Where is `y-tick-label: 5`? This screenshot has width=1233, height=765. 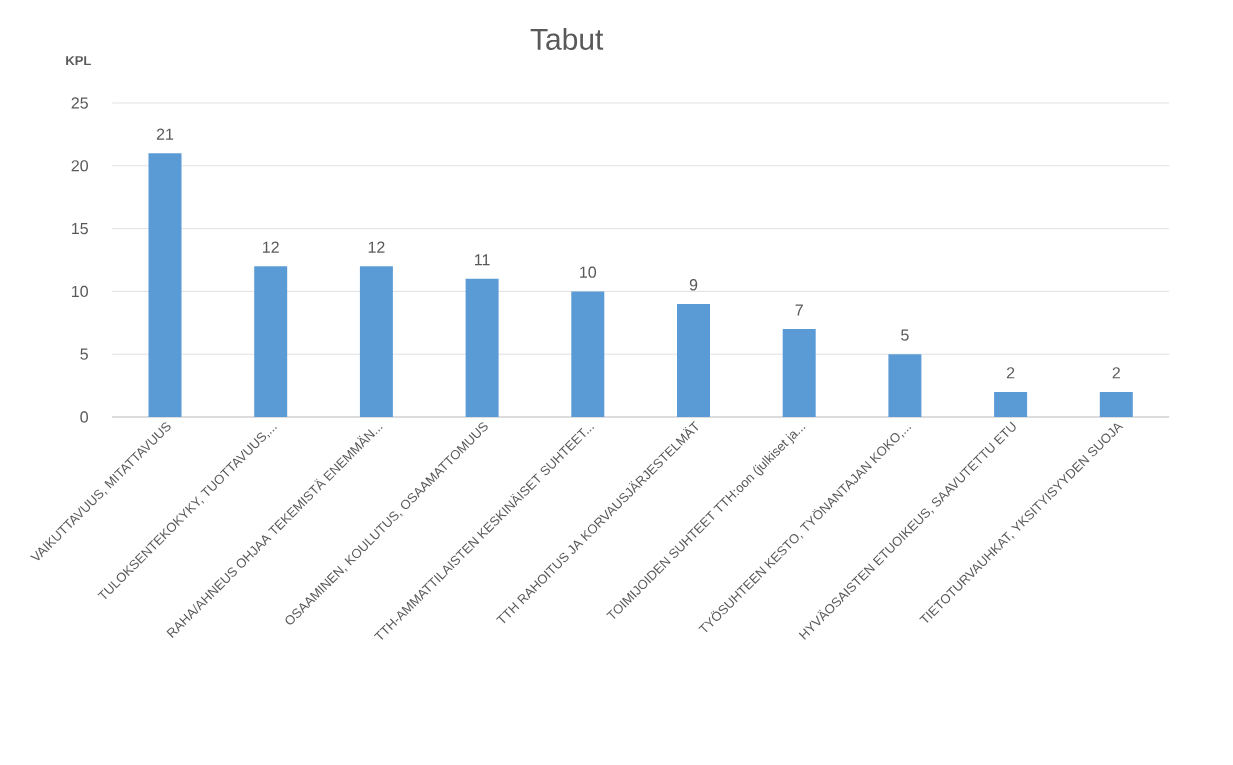 y-tick-label: 5 is located at coordinates (84, 354).